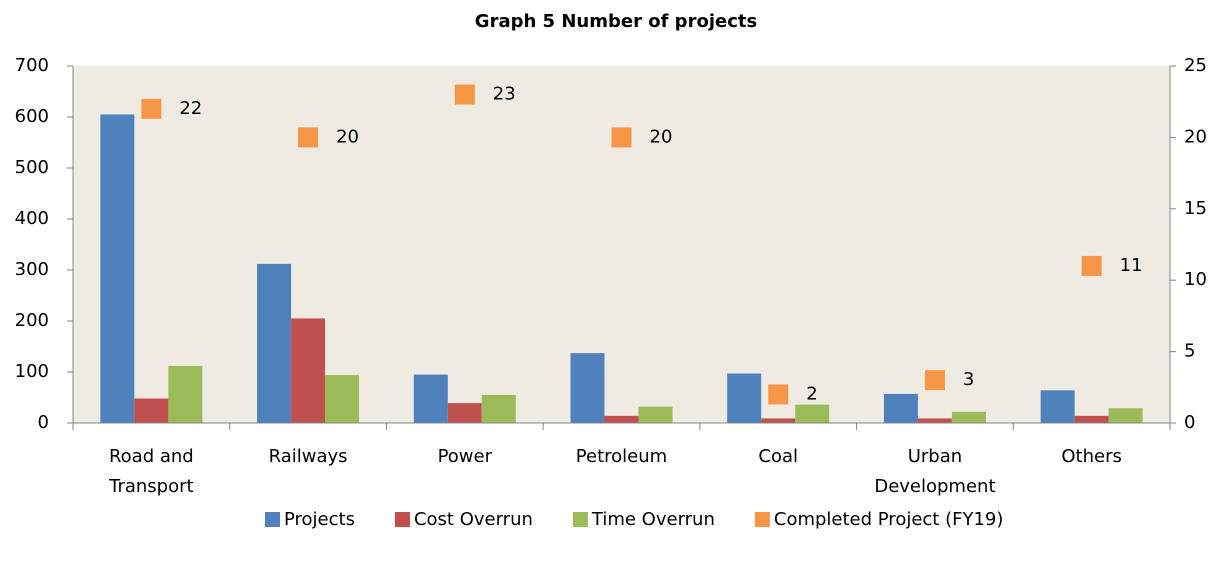  I want to click on data-label: 3, so click(968, 379).